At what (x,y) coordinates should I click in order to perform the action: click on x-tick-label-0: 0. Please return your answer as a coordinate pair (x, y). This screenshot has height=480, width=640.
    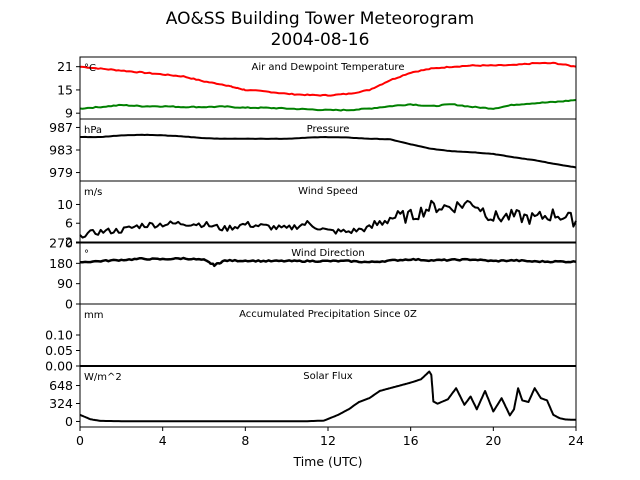
    Looking at the image, I should click on (80, 440).